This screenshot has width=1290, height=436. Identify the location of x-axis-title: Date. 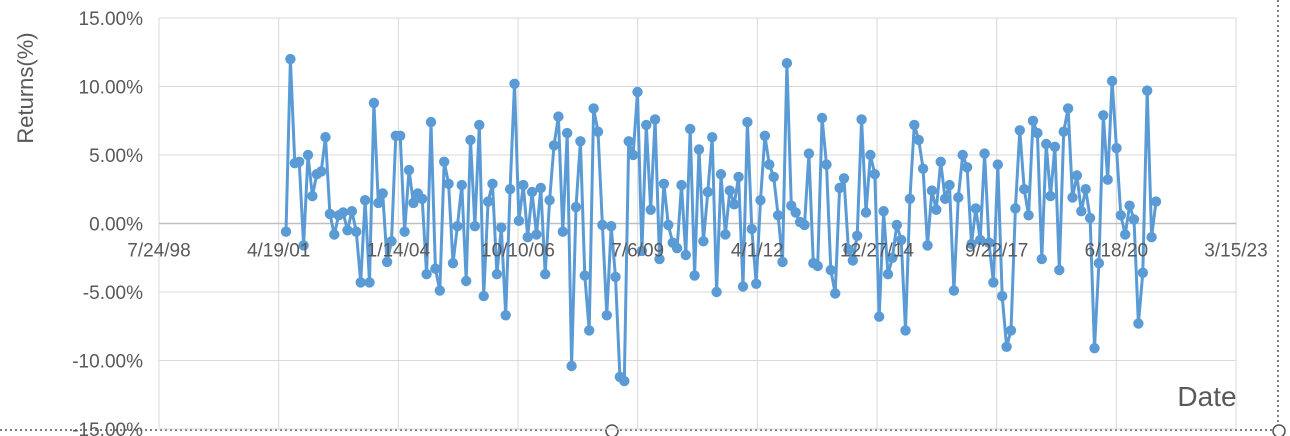
(1206, 396).